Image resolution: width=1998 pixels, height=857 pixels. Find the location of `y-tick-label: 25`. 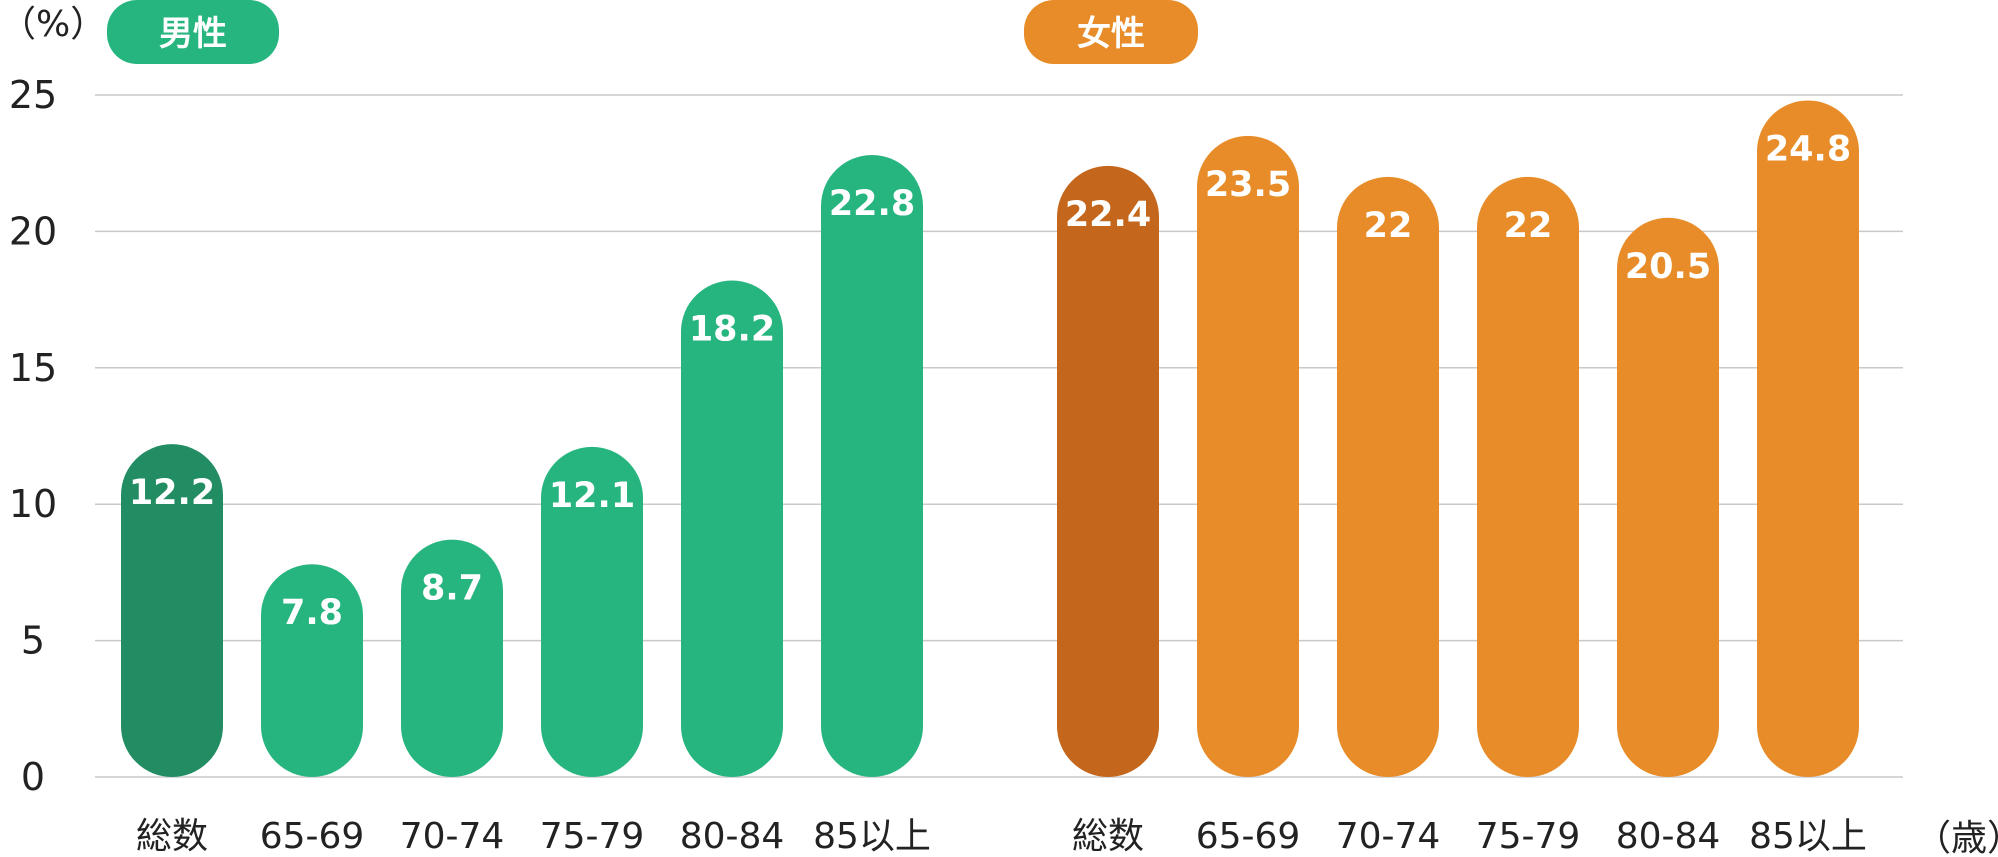

y-tick-label: 25 is located at coordinates (33, 95).